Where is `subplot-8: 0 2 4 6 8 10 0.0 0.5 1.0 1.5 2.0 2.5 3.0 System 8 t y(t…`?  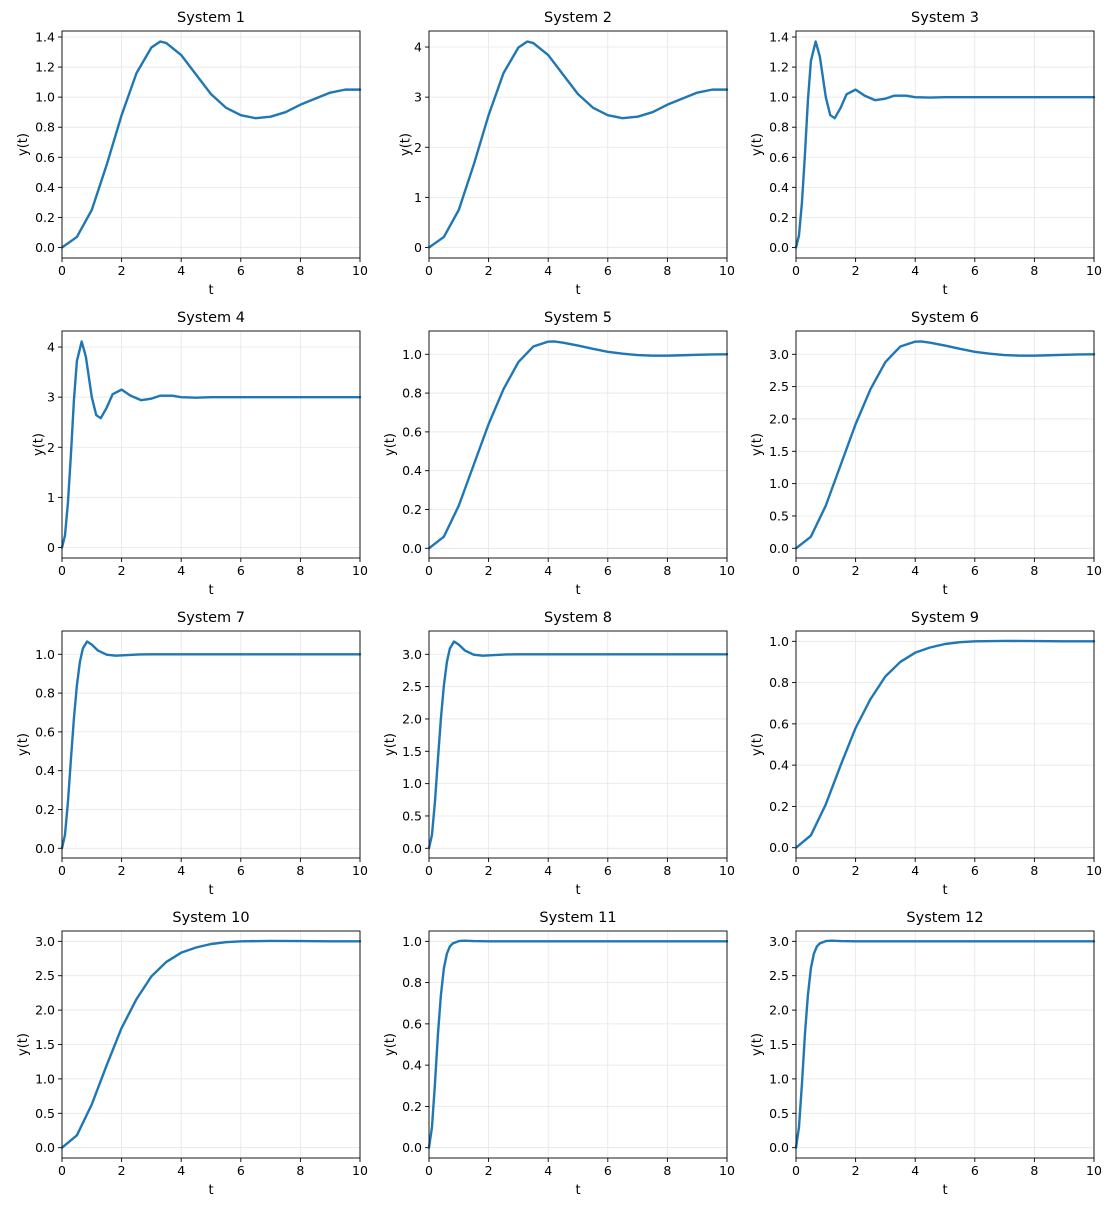
subplot-8: 0 2 4 6 8 10 0.0 0.5 1.0 1.5 2.0 2.5 3.0 System 8 t y(t… is located at coordinates (559, 754).